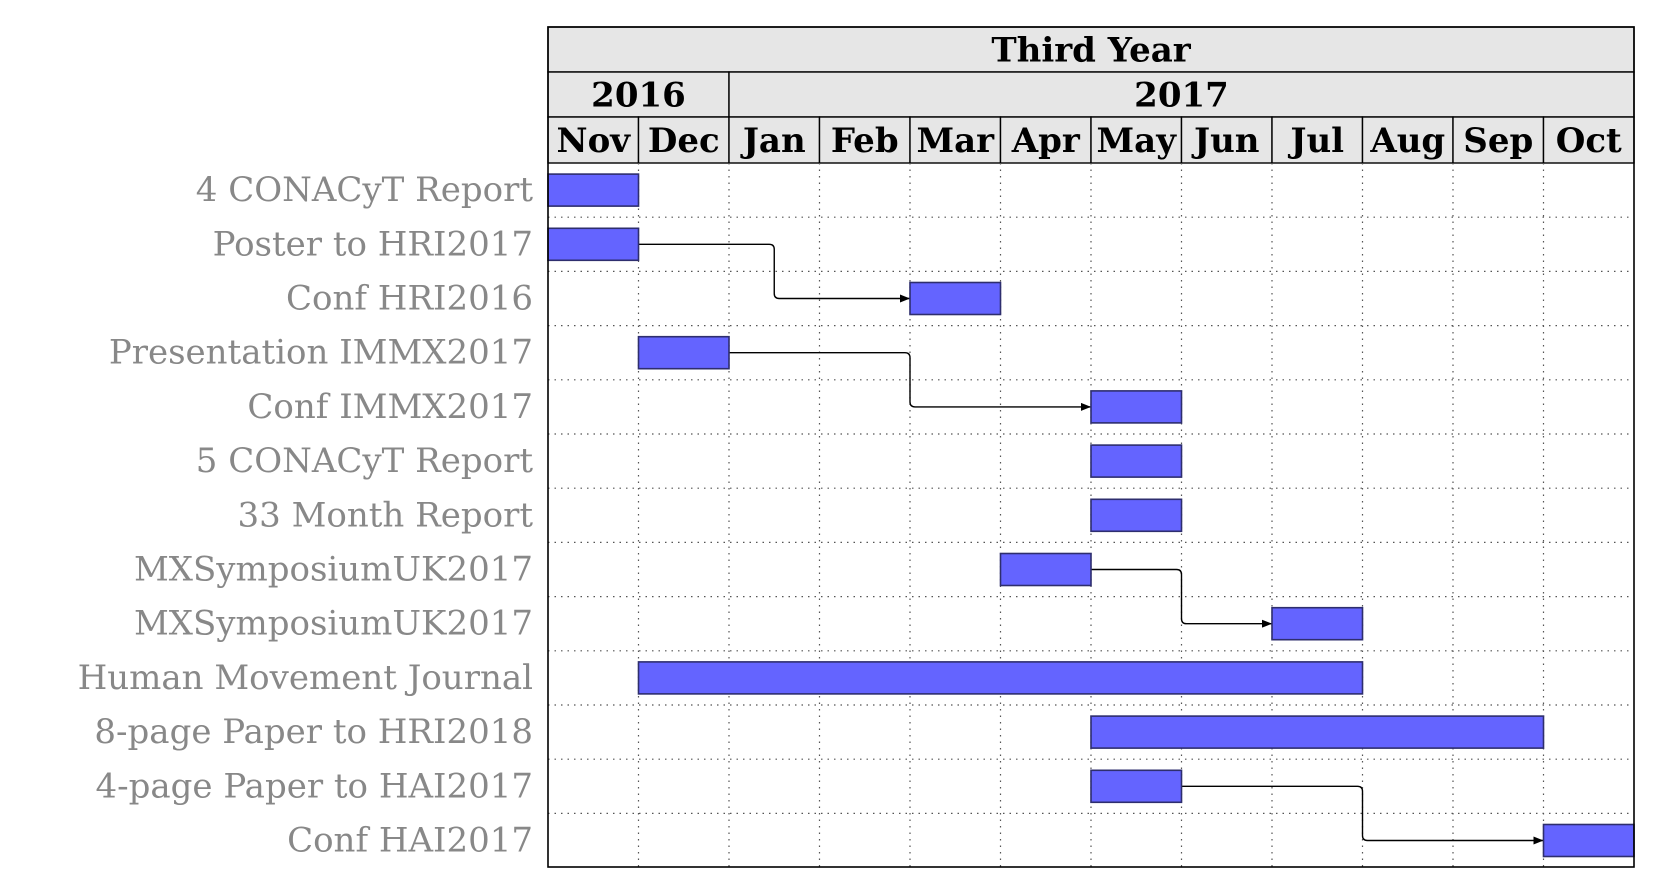 The width and height of the screenshot is (1663, 894). What do you see at coordinates (373, 244) in the screenshot?
I see `task-label: Poster to HRI2017` at bounding box center [373, 244].